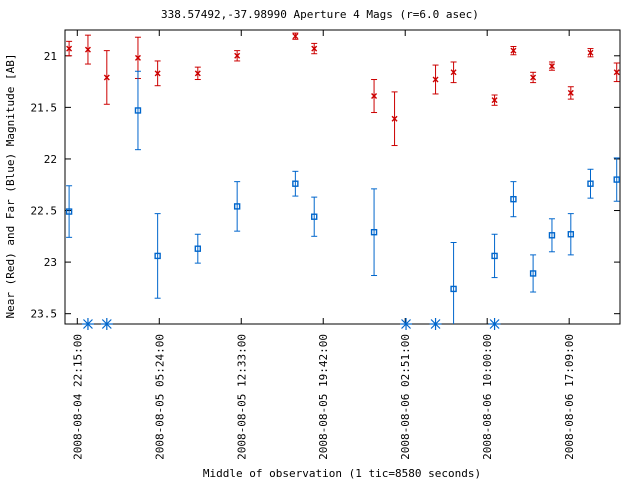  I want to click on x-tick-label: 2008-08-06 10:00:00, so click(487, 397).